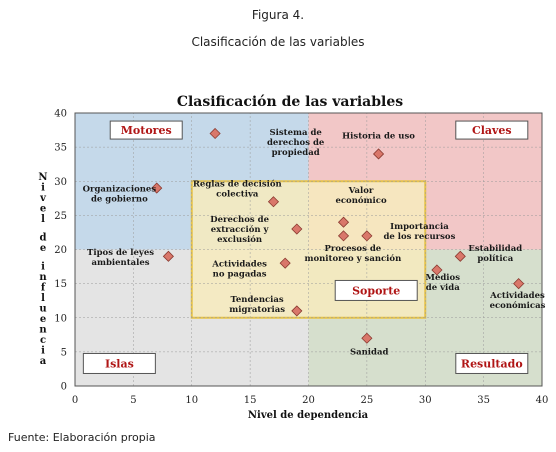 The height and width of the screenshot is (452, 556). I want to click on point-label: Sanidad, so click(369, 353).